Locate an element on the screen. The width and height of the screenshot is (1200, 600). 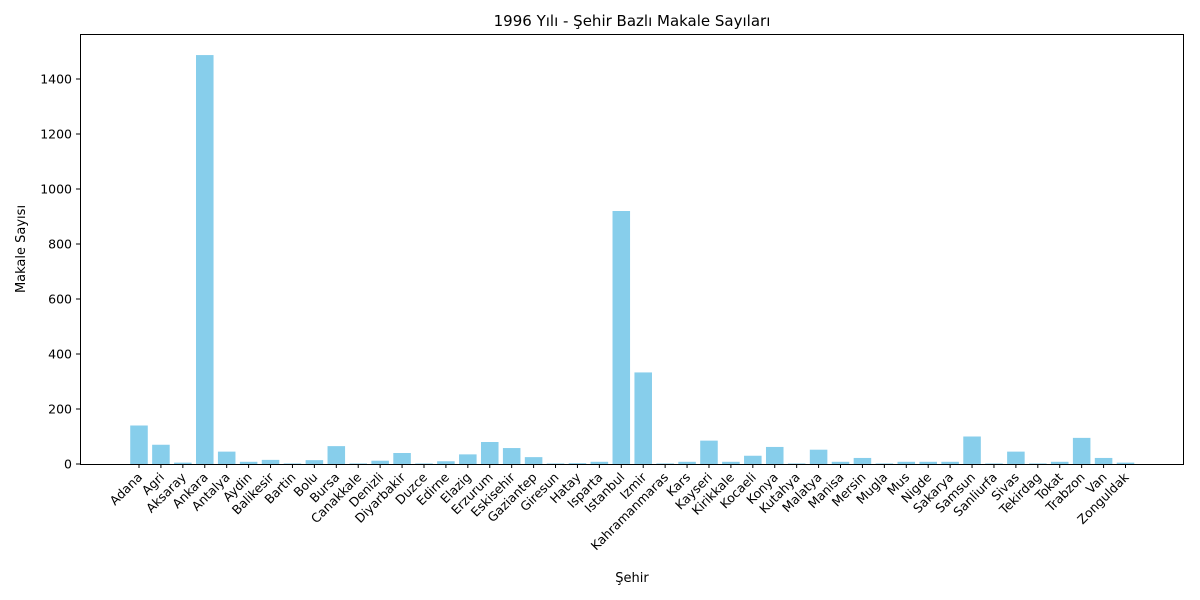
bar-sivas is located at coordinates (1016, 458).